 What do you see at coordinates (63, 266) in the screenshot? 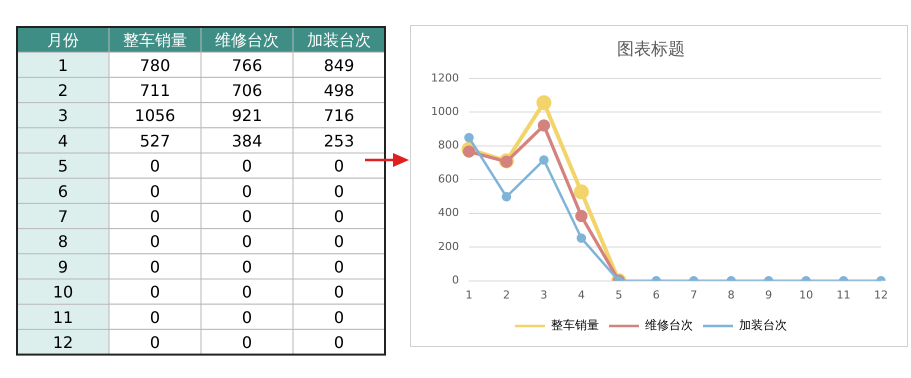
I see `y-tick-label: 9` at bounding box center [63, 266].